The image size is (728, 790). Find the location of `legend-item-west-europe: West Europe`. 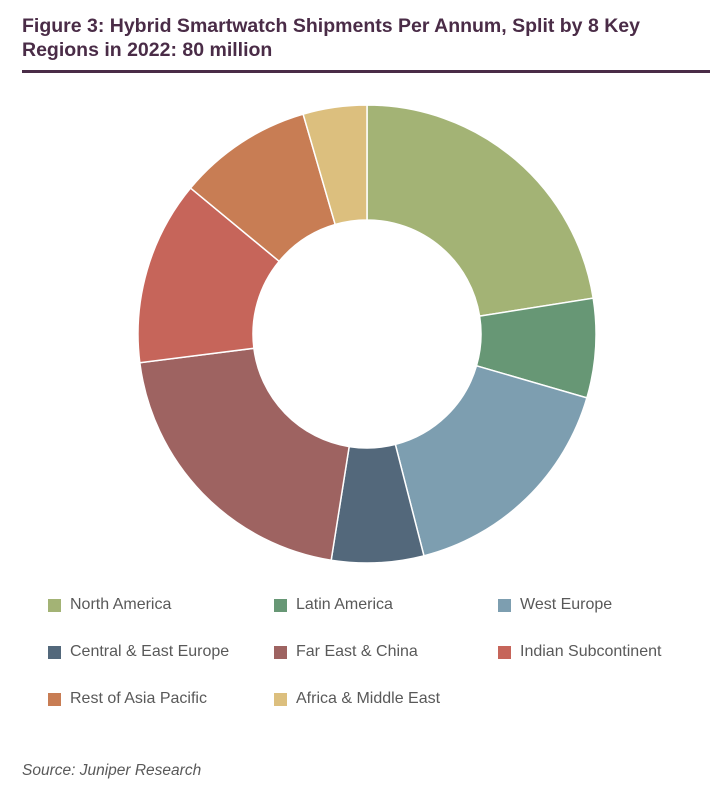

legend-item-west-europe: West Europe is located at coordinates (555, 605).